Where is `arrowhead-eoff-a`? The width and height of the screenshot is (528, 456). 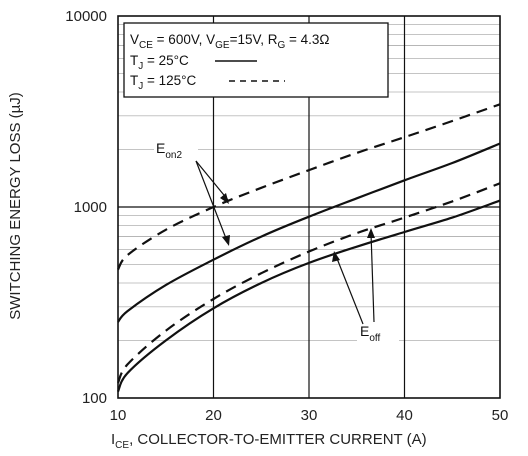 arrowhead-eoff-a is located at coordinates (336, 256).